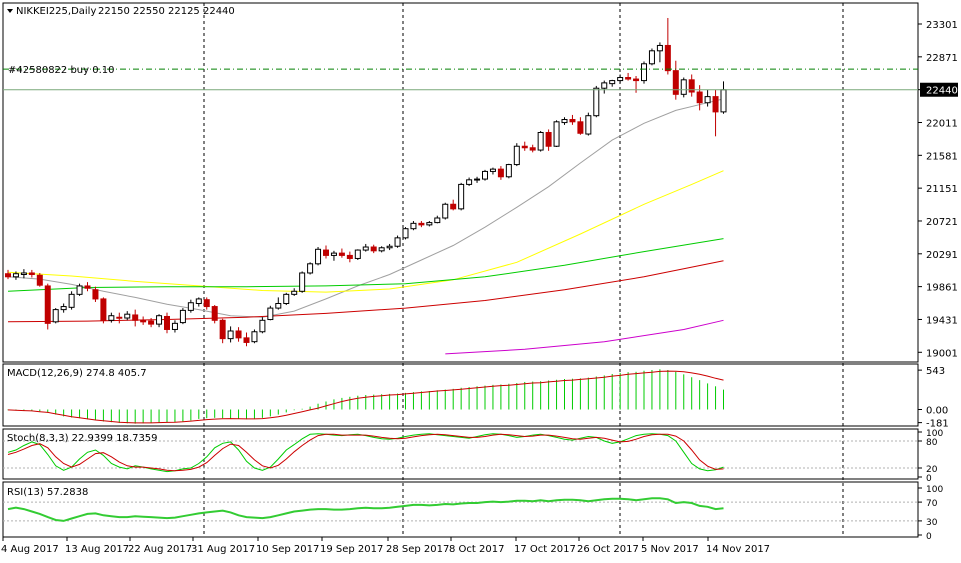 This screenshot has height=563, width=961. I want to click on price-tick-label: 23301, so click(942, 25).